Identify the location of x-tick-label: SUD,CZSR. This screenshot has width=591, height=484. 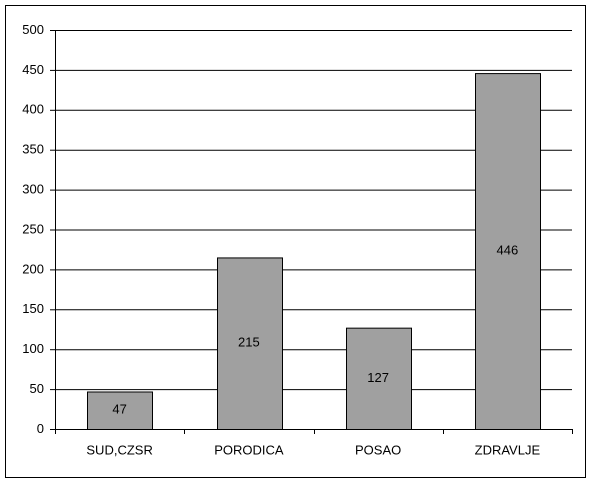
(119, 449).